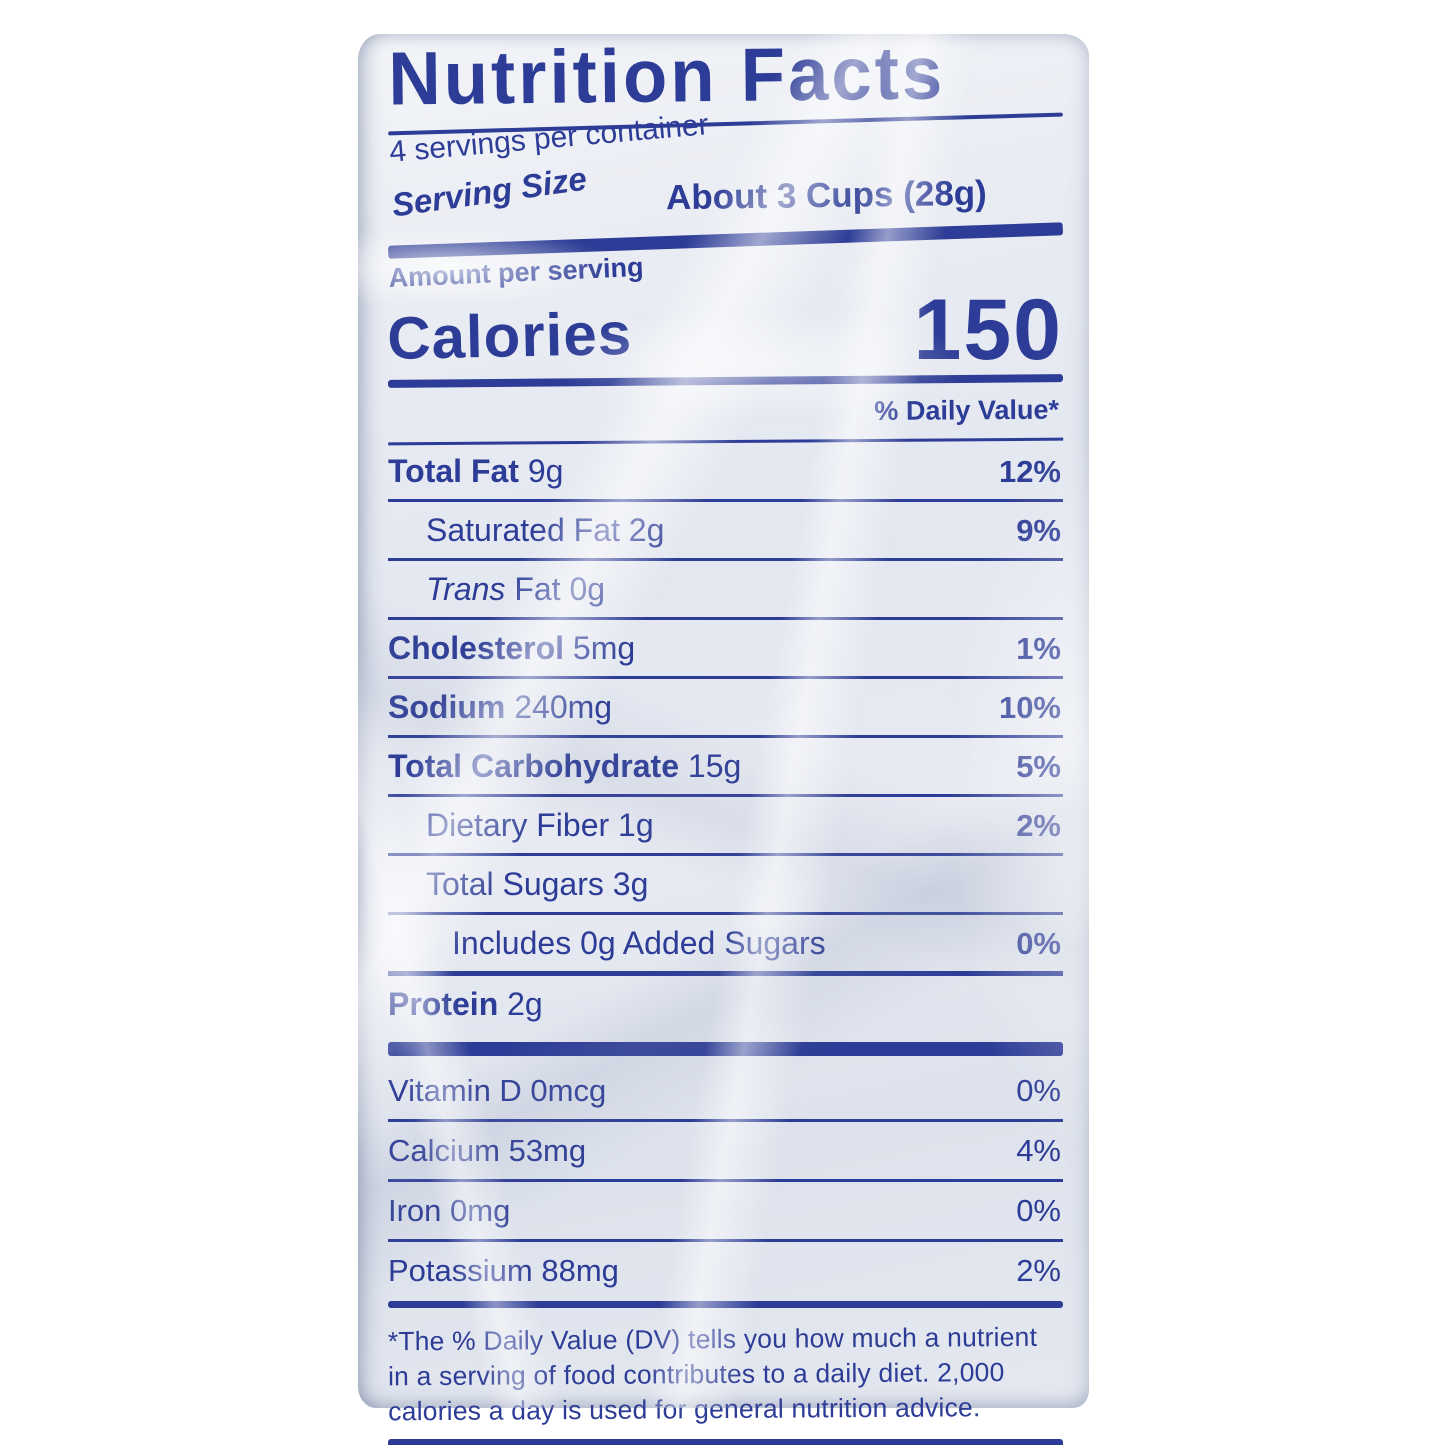 This screenshot has height=1445, width=1445. I want to click on nutrient-name-part: Includes 0g Added Sugars, so click(639, 943).